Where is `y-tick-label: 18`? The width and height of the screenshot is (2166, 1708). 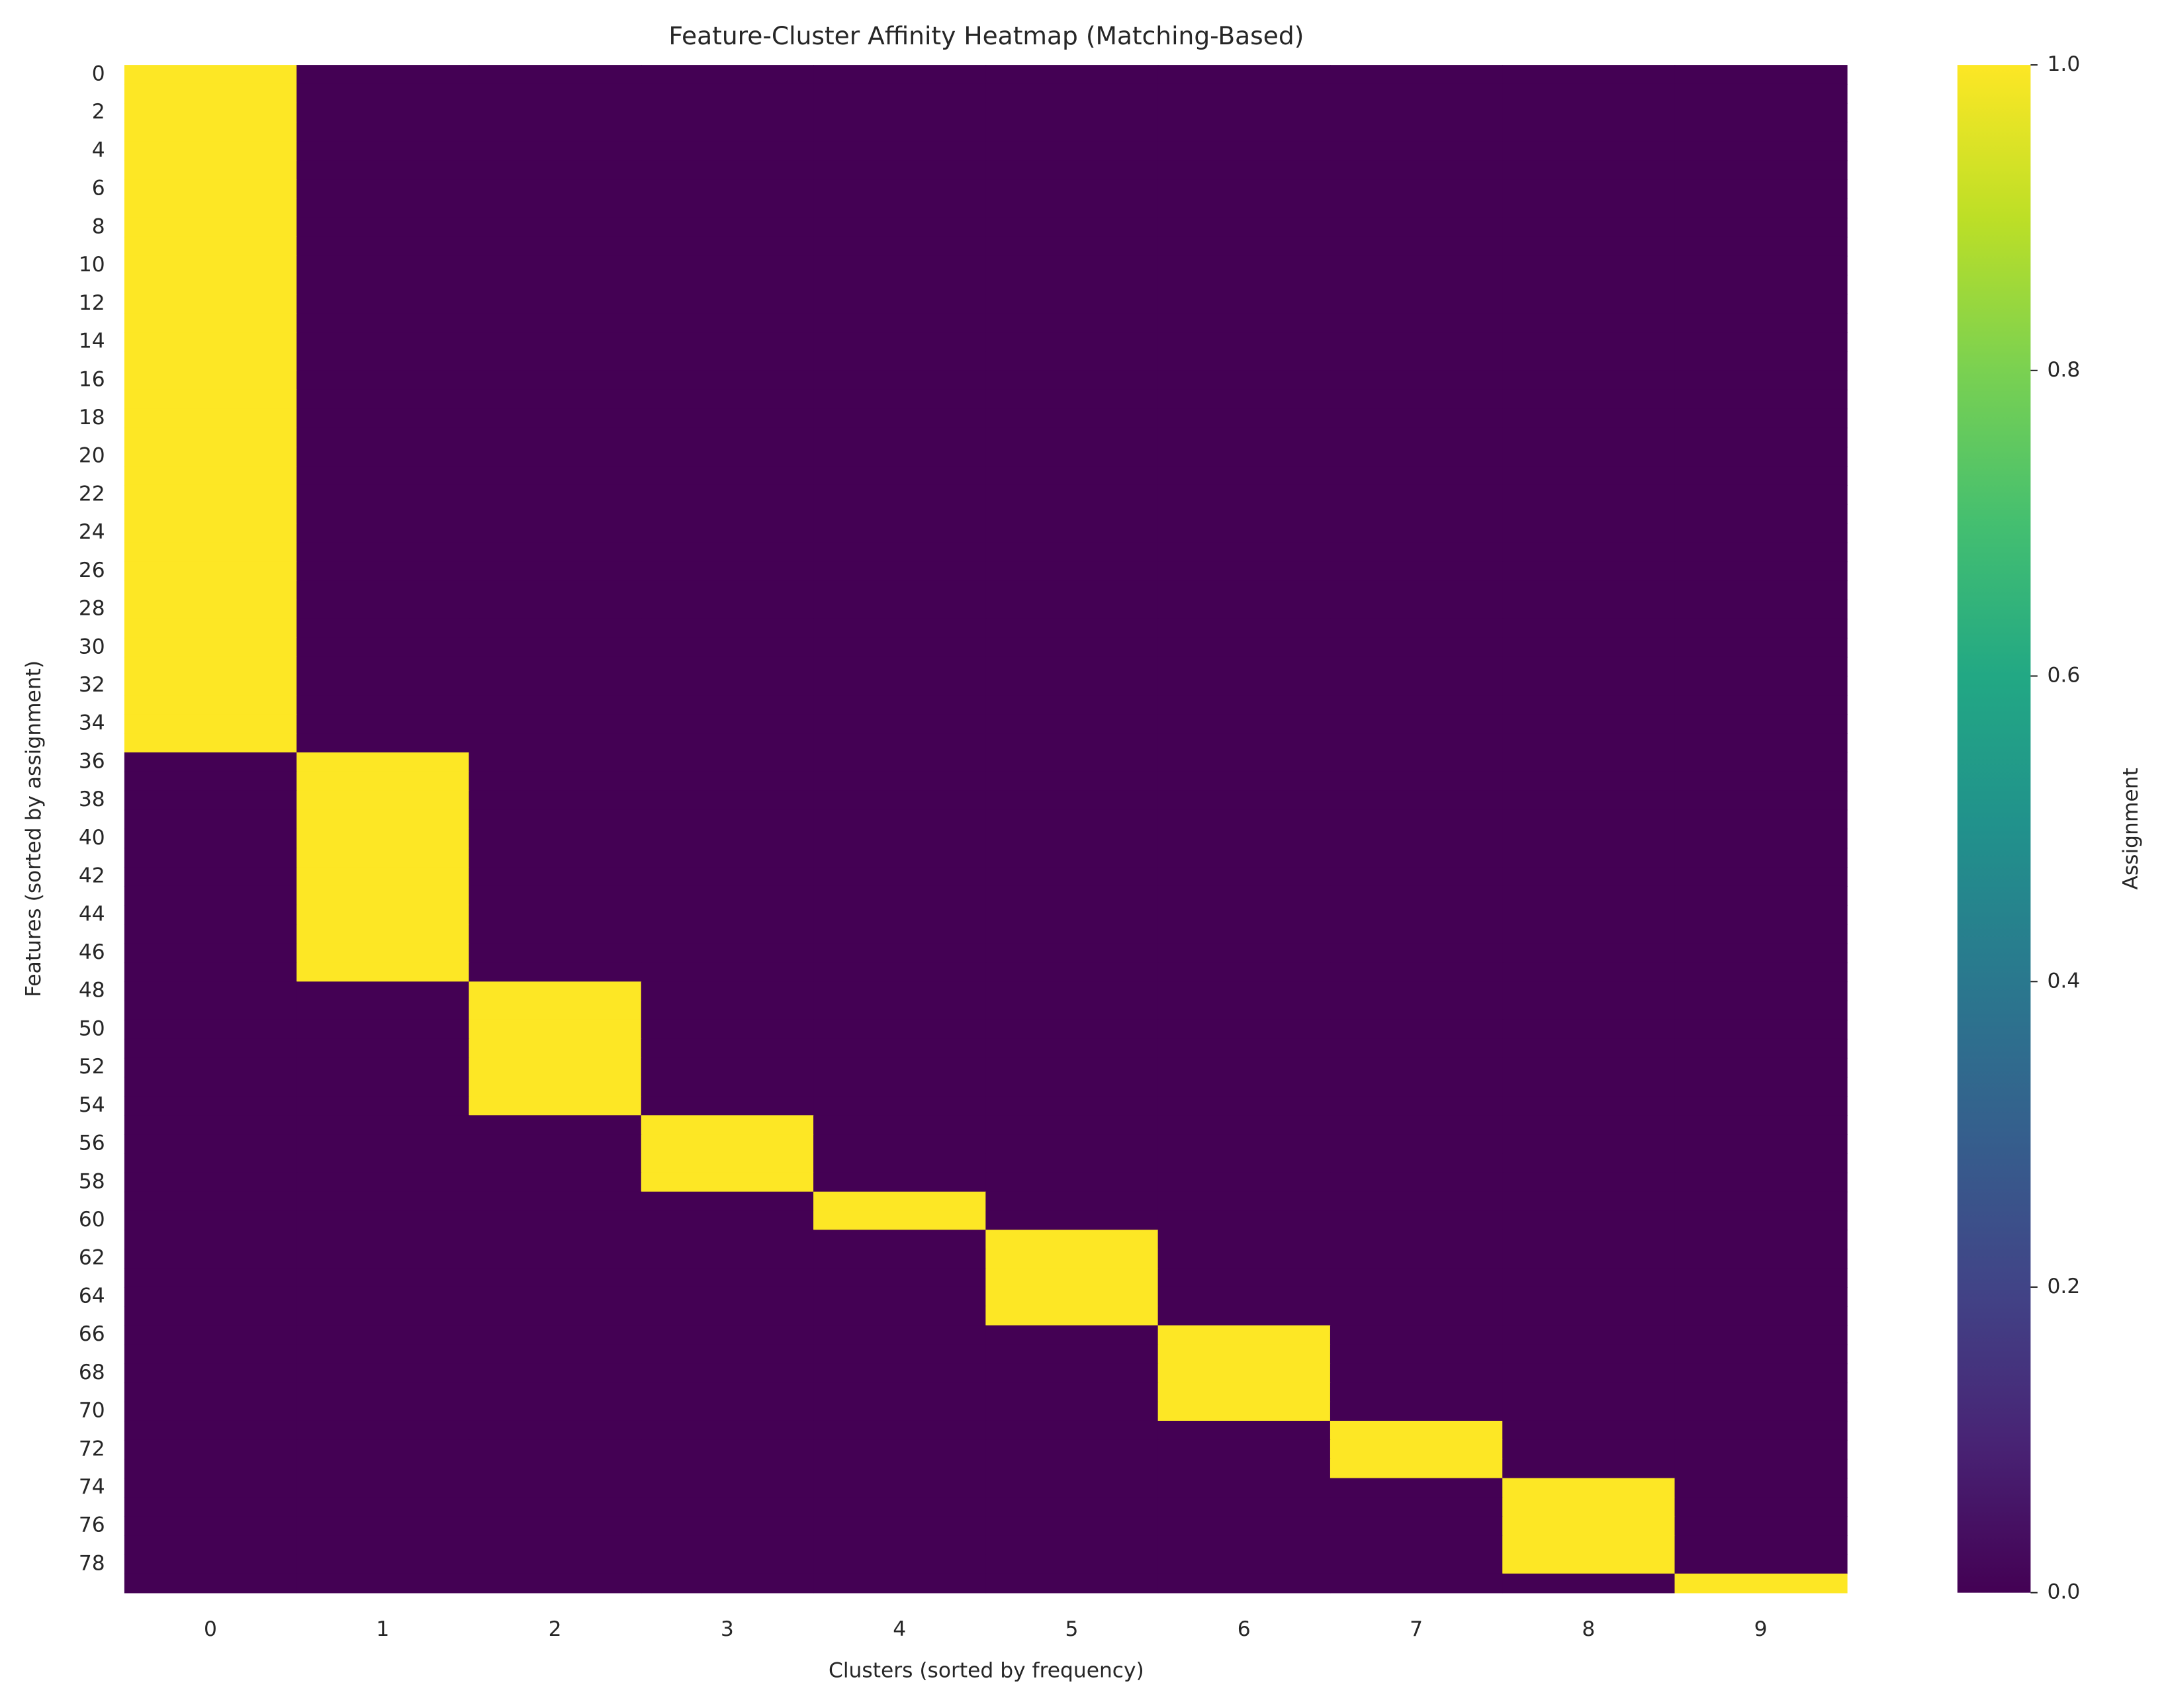
y-tick-label: 18 is located at coordinates (92, 417).